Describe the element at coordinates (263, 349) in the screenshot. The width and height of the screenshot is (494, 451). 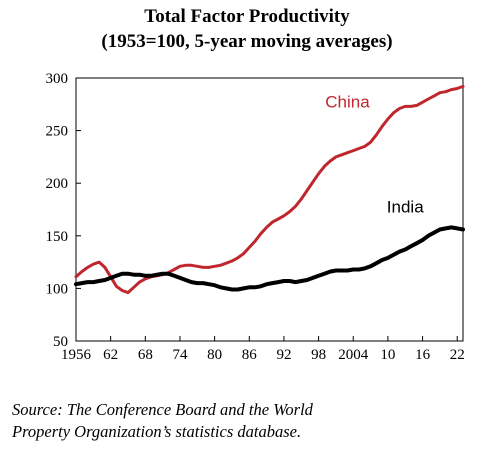
I see `x-axis-ticks: 1956 62 68 74 80 86 92 98 2004 10 16 22` at that location.